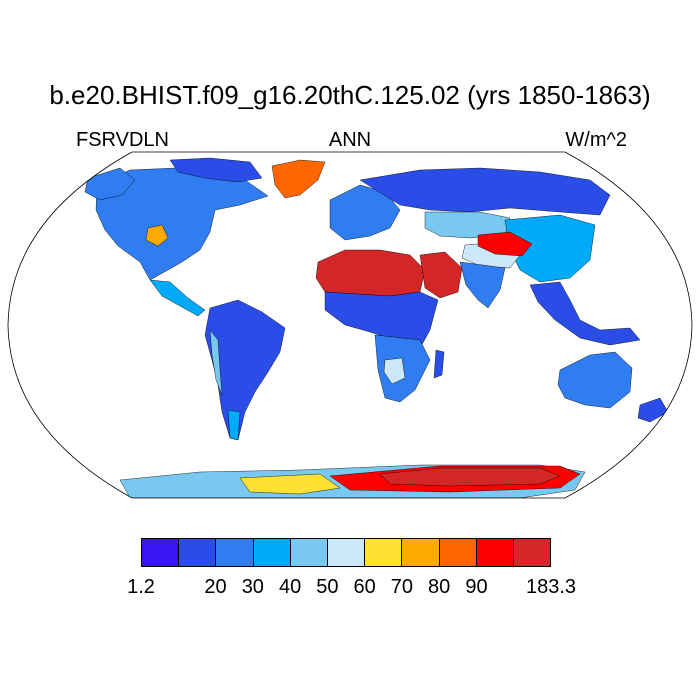 The height and width of the screenshot is (700, 700). Describe the element at coordinates (290, 587) in the screenshot. I see `colorbar-tick-label: 40` at that location.